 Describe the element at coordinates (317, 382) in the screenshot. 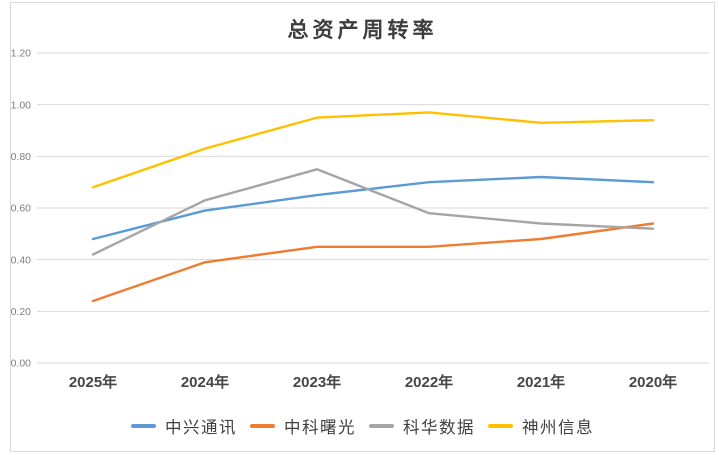

I see `x-axis-tick-label: 2023年` at that location.